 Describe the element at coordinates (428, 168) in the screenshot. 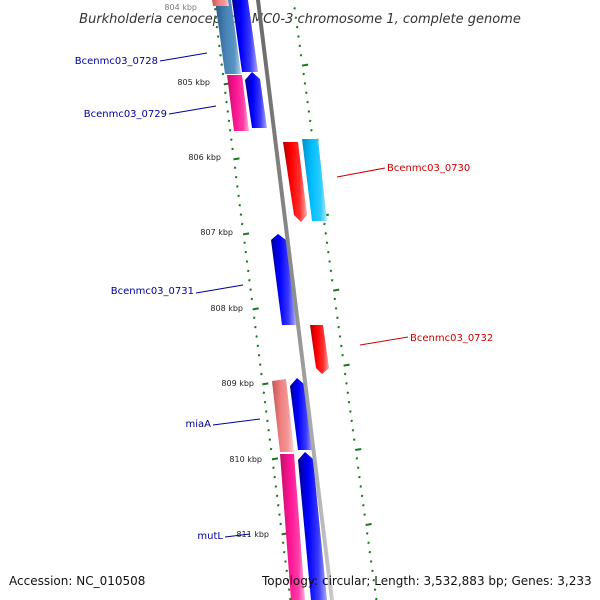

I see `gene-label-0730: Bcenmc03_0730` at that location.